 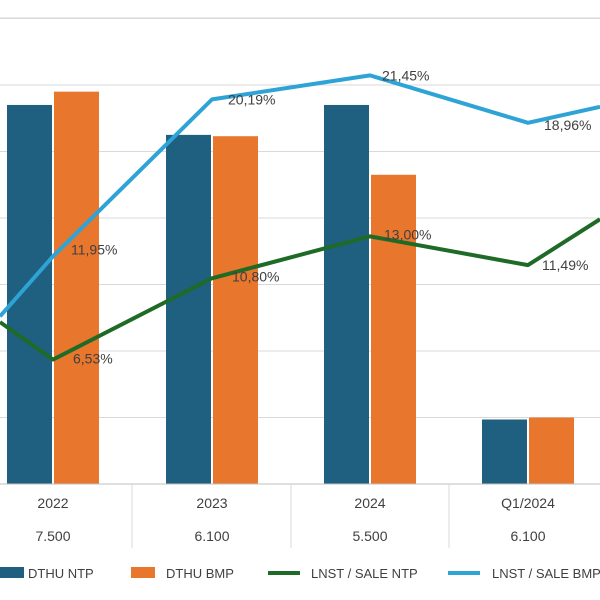 What do you see at coordinates (405, 75) in the screenshot?
I see `data-label: 21,45%` at bounding box center [405, 75].